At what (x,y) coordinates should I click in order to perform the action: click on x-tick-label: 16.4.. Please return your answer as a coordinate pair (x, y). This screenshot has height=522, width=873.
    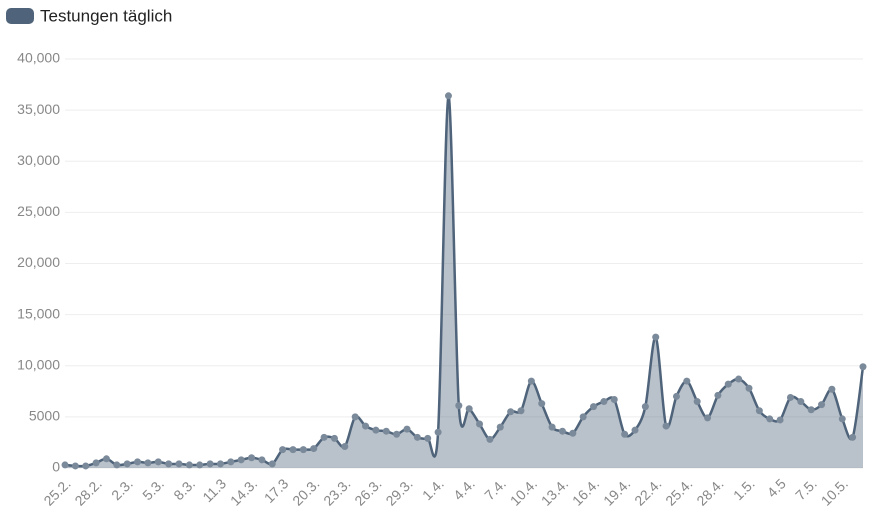
    Looking at the image, I should click on (585, 491).